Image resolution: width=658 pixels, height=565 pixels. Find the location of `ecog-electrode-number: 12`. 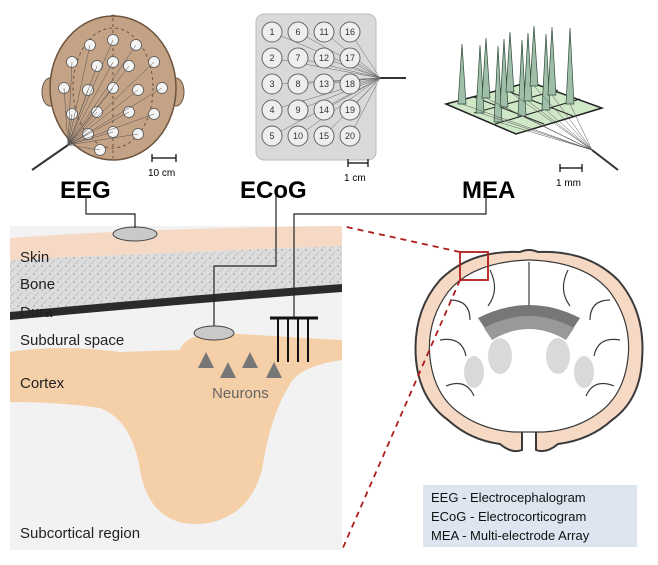

ecog-electrode-number: 12 is located at coordinates (324, 58).